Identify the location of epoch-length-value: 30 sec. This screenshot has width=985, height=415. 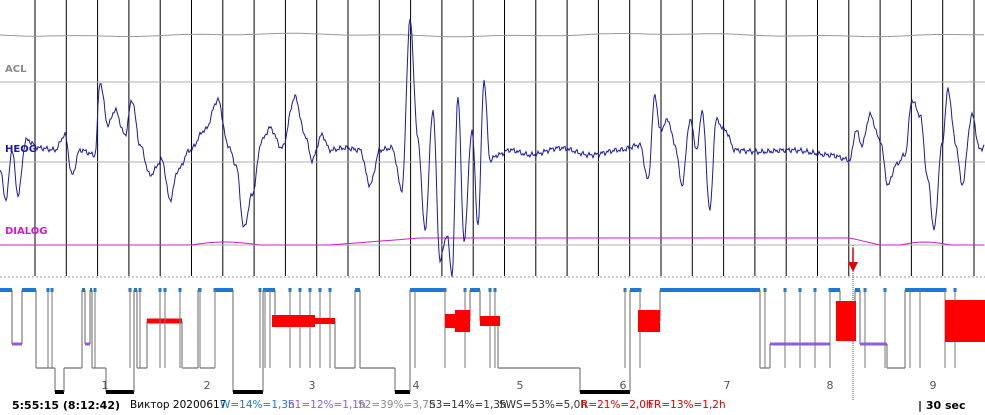
(945, 405).